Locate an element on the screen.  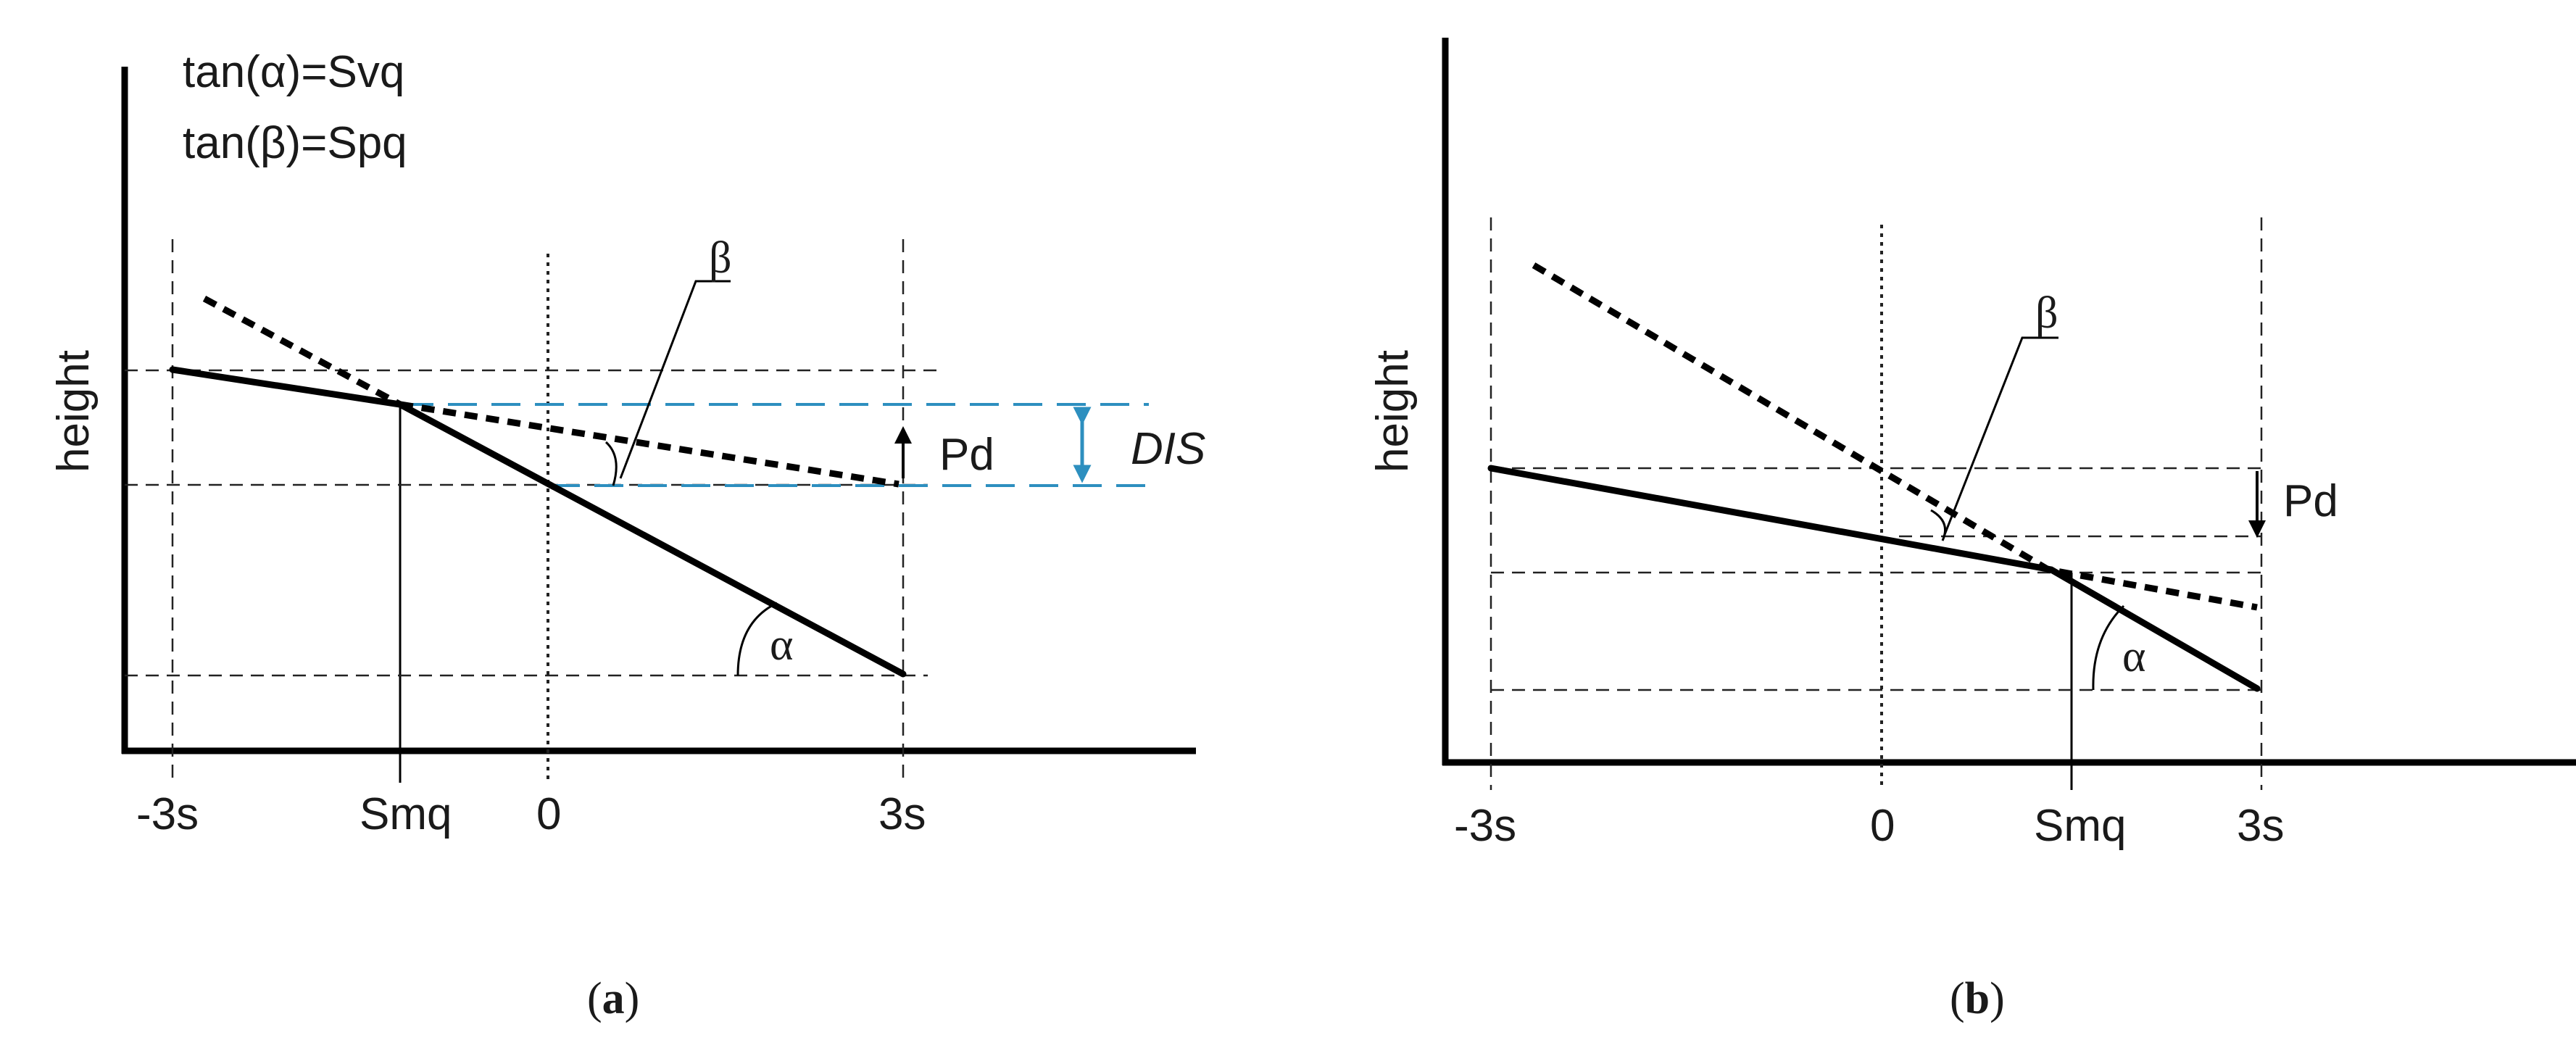
panel-a-caption: (a) is located at coordinates (613, 998).